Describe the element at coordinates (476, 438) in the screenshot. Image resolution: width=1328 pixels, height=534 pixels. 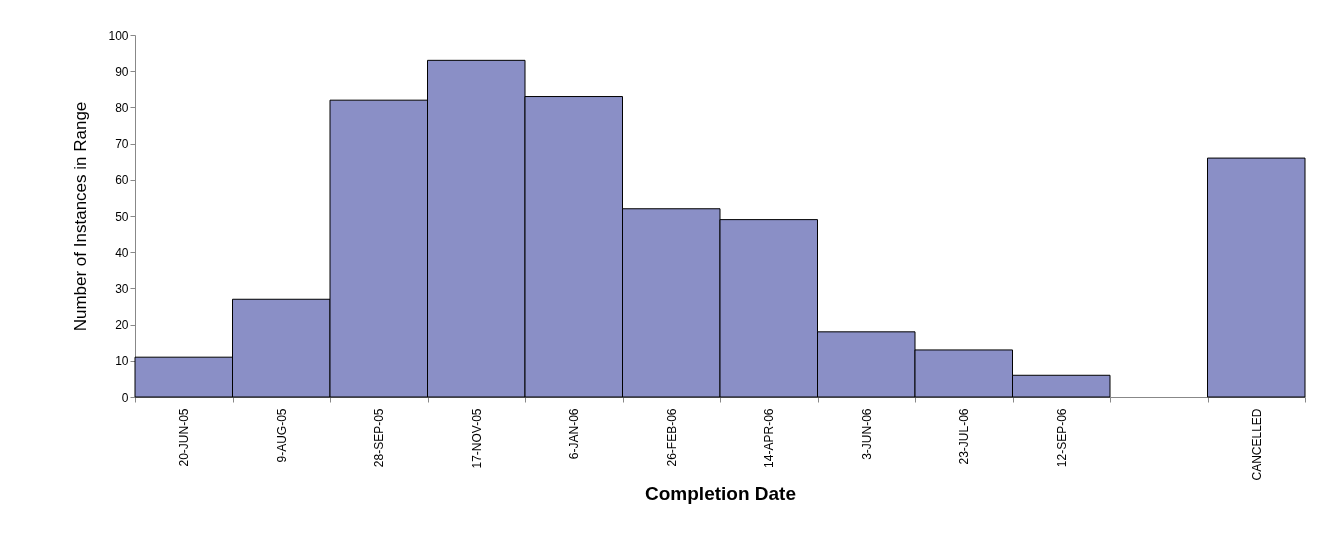
I see `x-tick-label: 17-NOV-05` at that location.